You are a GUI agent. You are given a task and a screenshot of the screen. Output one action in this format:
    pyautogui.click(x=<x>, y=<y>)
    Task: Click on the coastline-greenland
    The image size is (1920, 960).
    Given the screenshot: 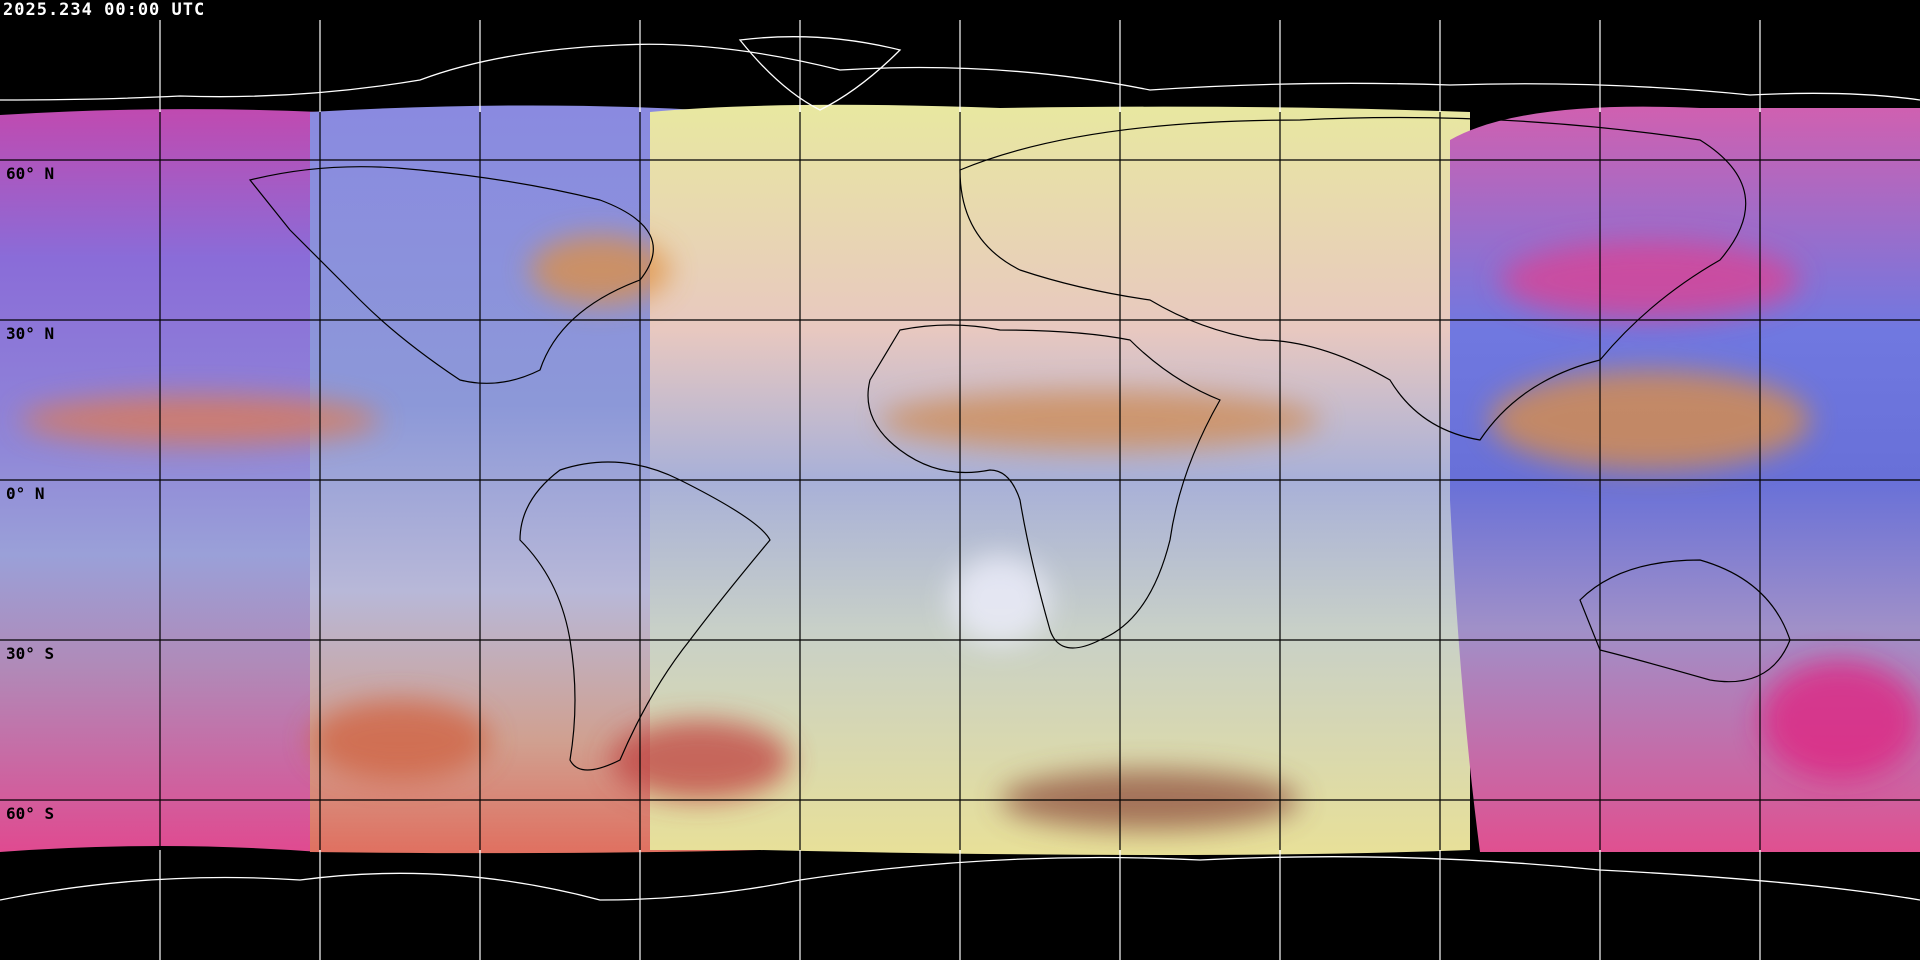 What is the action you would take?
    pyautogui.click(x=820, y=73)
    